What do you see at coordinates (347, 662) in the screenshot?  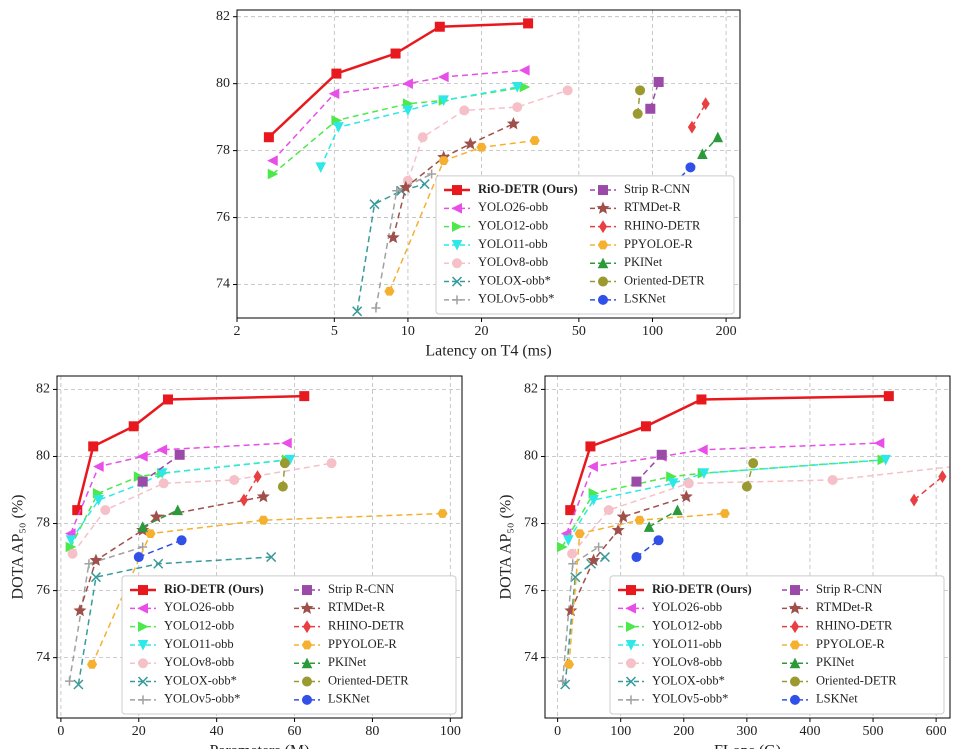 I see `legend-label: PKINet` at bounding box center [347, 662].